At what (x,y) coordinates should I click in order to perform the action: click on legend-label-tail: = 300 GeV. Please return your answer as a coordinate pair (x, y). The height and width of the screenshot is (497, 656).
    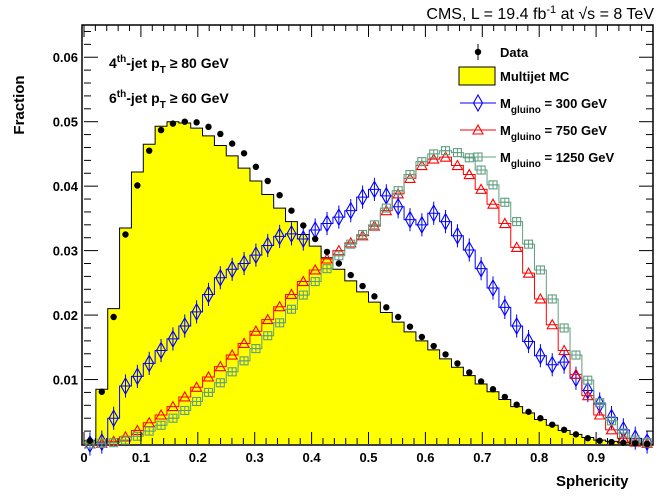
    Looking at the image, I should click on (574, 103).